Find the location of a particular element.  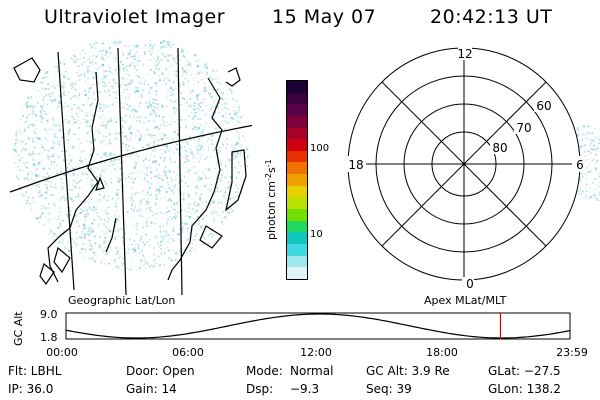

mlat-label-80: 80 is located at coordinates (499, 148).